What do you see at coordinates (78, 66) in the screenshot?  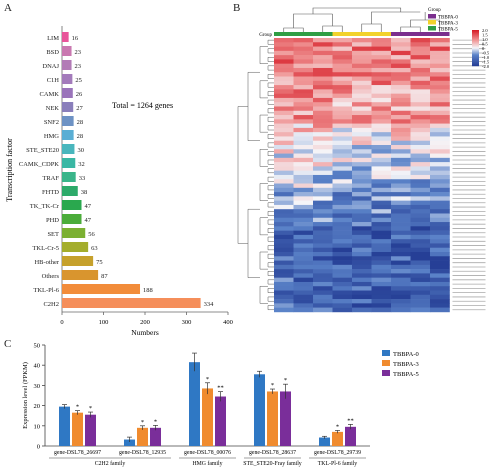 I see `value-label: 23` at bounding box center [78, 66].